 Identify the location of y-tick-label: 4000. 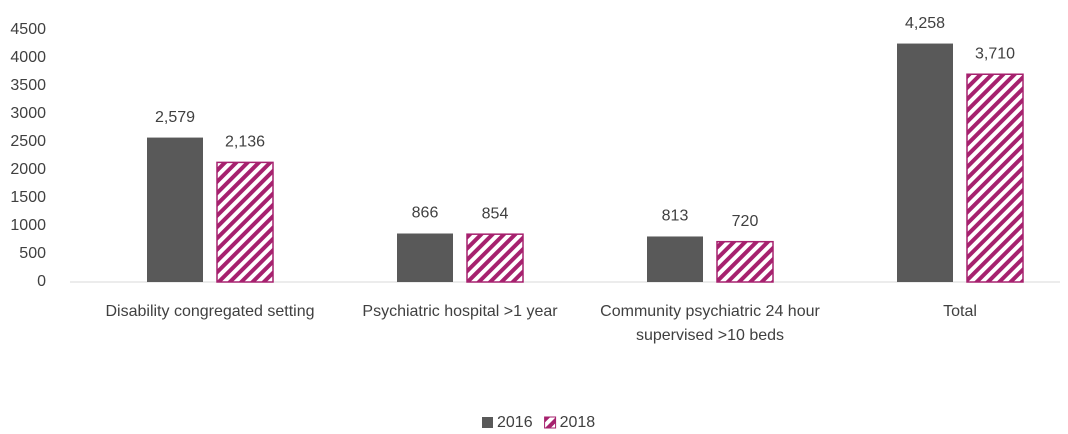
(28, 57).